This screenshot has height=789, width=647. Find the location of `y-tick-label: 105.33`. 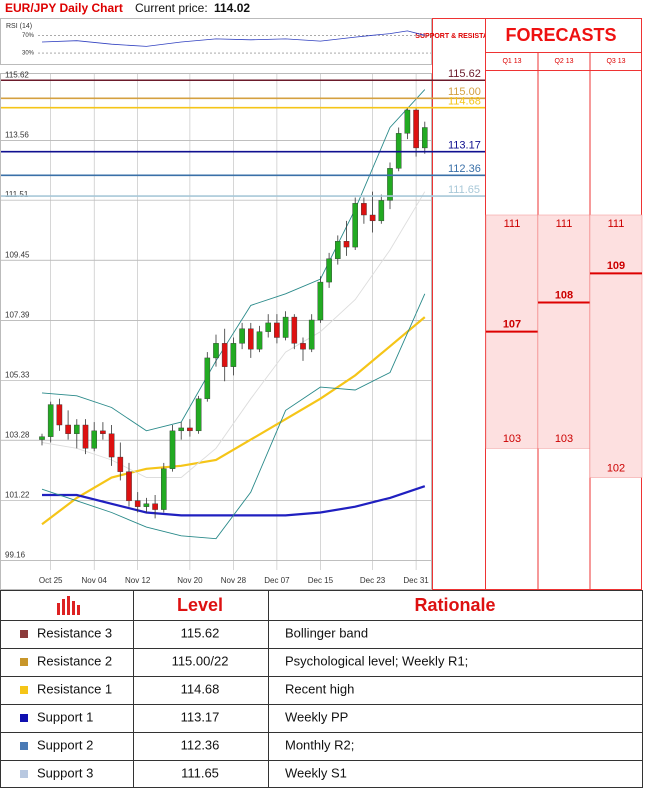

y-tick-label: 105.33 is located at coordinates (17, 374).